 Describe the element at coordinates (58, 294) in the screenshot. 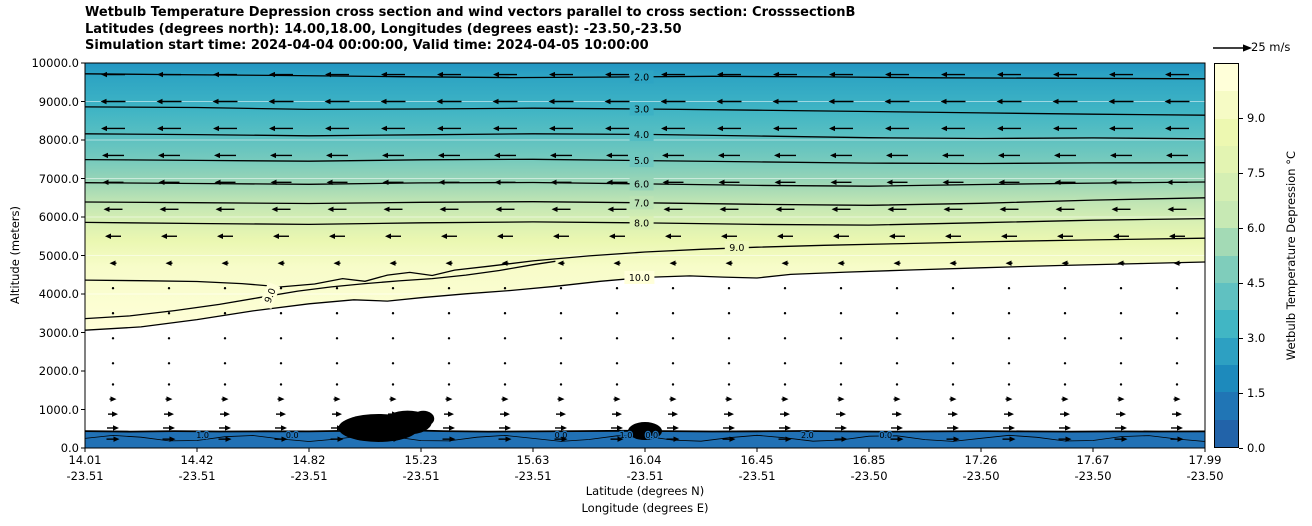

I see `y-tick-label: 4000.0` at that location.